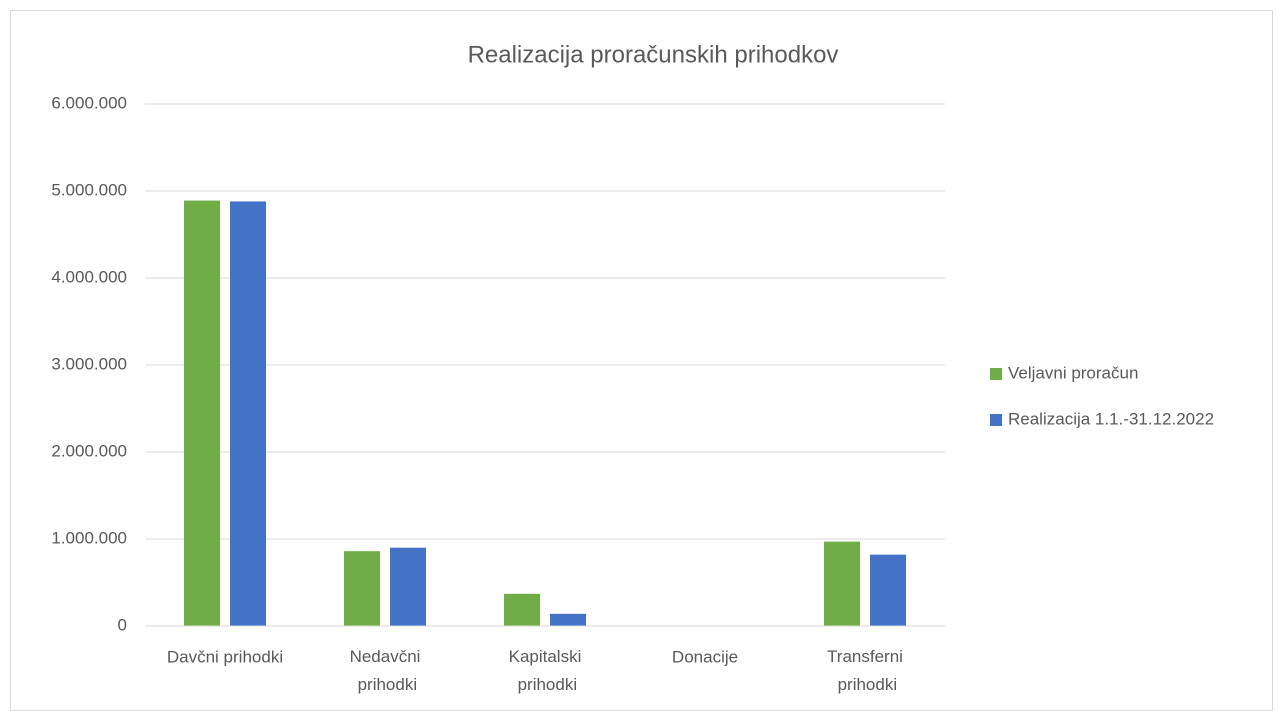 This screenshot has width=1284, height=711. I want to click on y-tick-label: 0, so click(122, 624).